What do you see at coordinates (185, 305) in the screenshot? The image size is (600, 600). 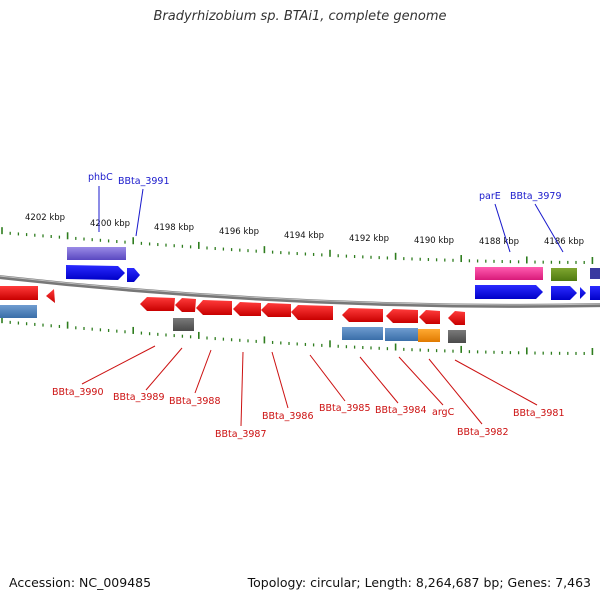 I see `gene-BBta-3988-arrow` at bounding box center [185, 305].